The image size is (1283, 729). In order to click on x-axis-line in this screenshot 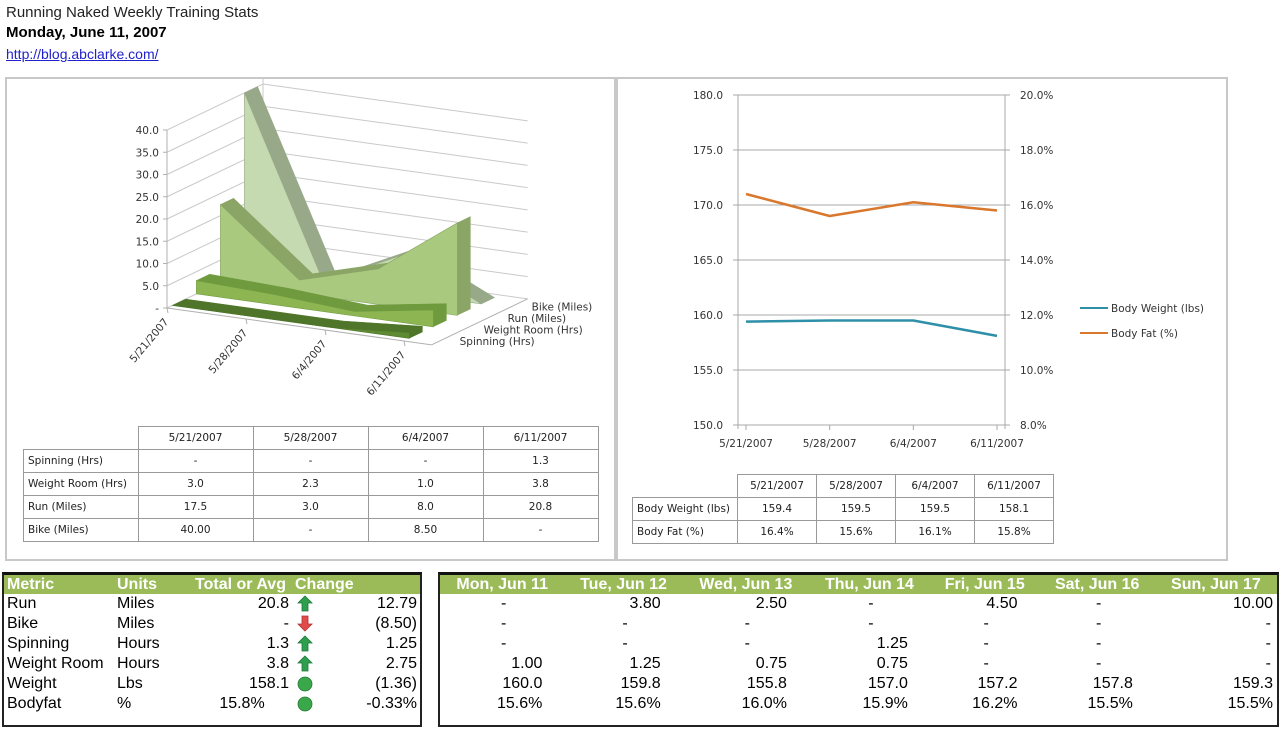, I will do `click(299, 326)`.